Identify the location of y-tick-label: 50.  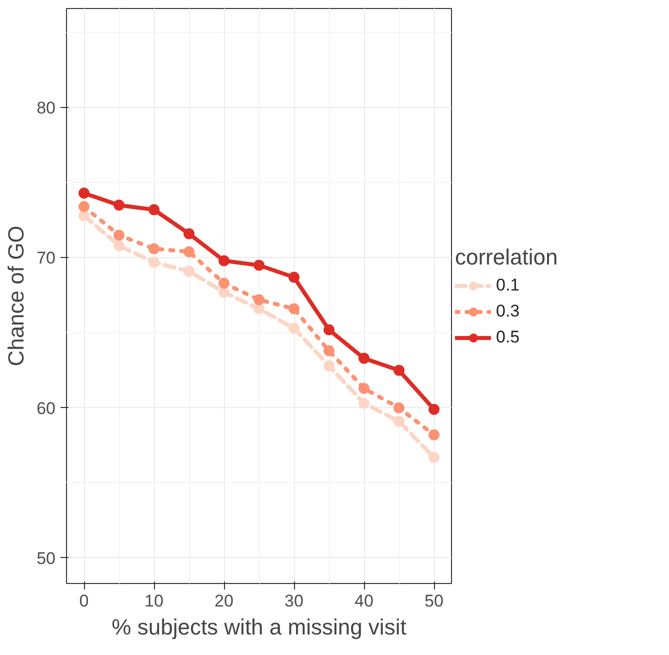
(46, 558).